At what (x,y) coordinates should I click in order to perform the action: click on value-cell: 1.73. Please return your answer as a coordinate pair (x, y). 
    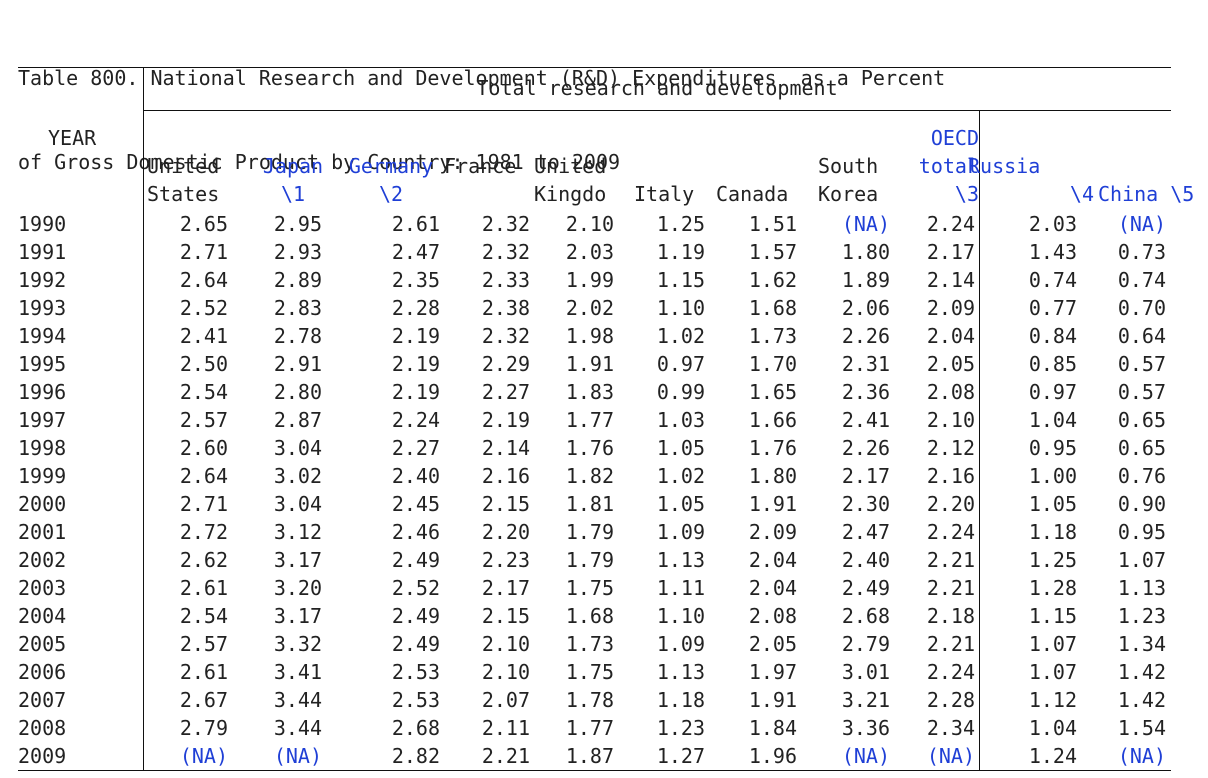
    Looking at the image, I should click on (772, 336).